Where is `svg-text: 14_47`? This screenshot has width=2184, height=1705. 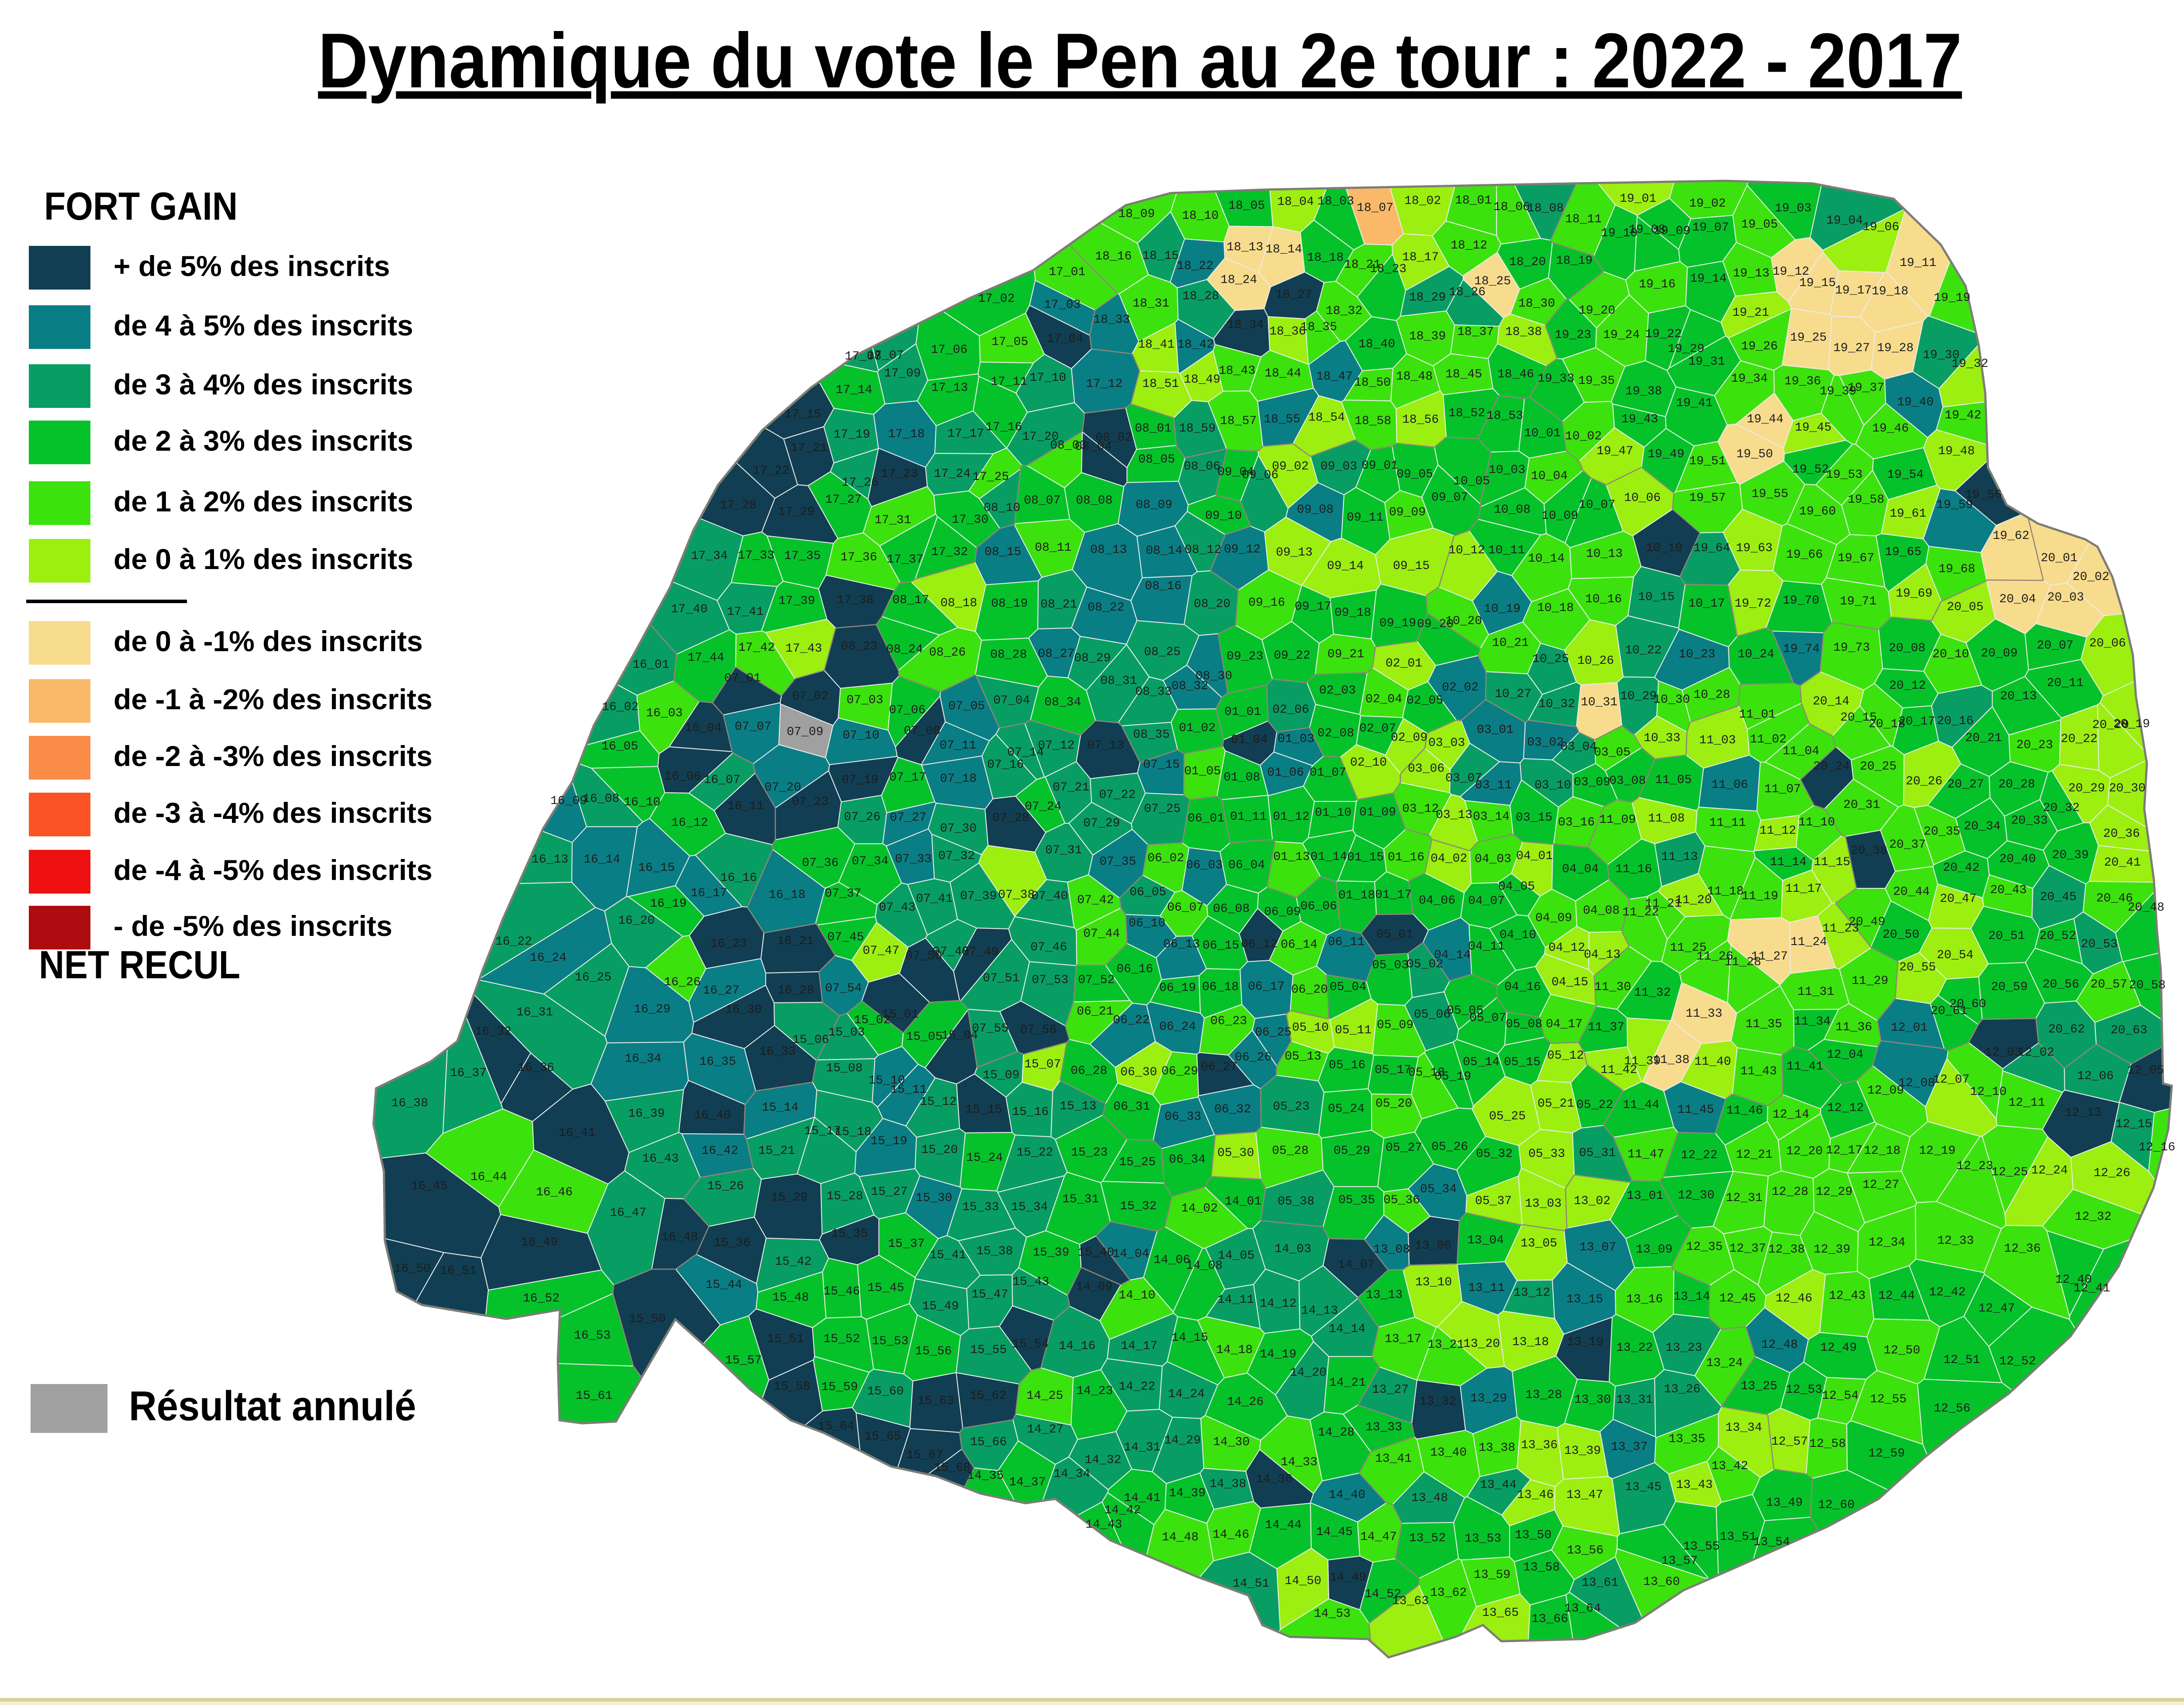
svg-text: 14_47 is located at coordinates (1378, 1537).